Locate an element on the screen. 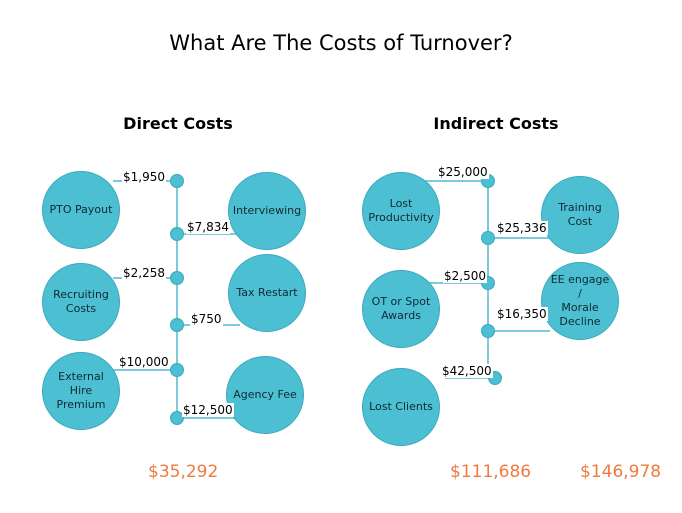  training-cost-amount: $25,336 is located at coordinates (522, 228).